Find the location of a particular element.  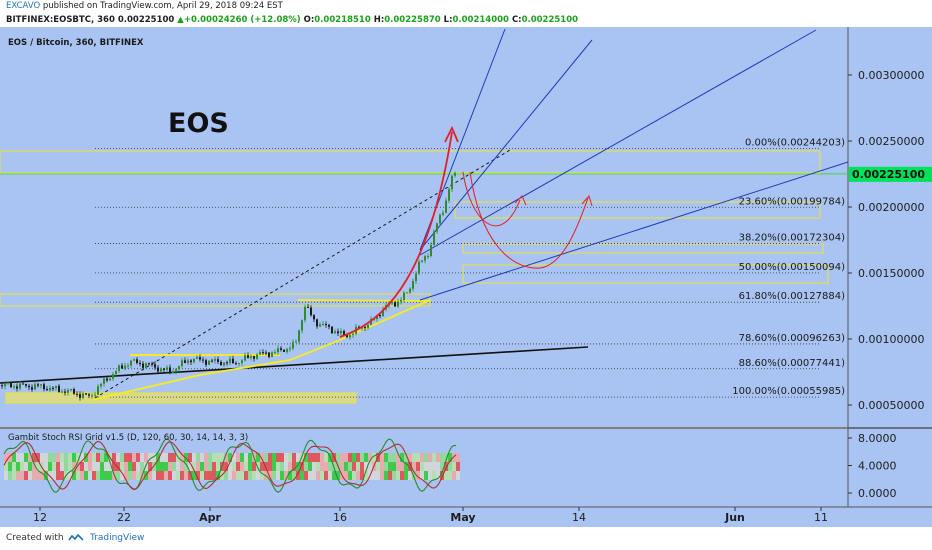

zone-top is located at coordinates (410, 162).